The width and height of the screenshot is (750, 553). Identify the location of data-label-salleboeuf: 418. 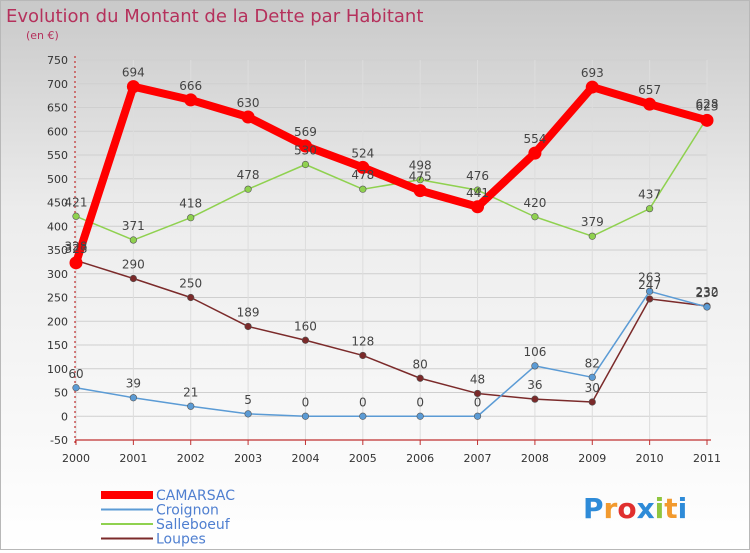
(190, 204).